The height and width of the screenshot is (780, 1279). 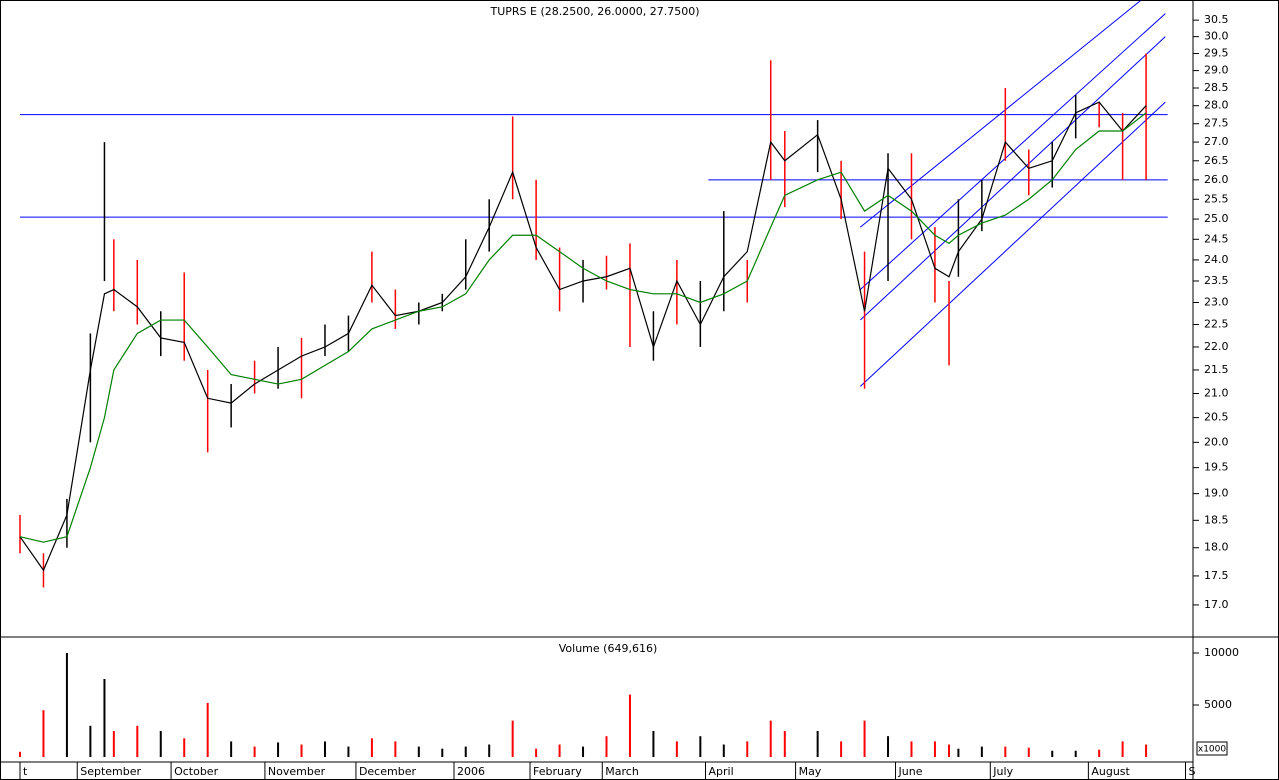 I want to click on x-tick-label: August, so click(x=1110, y=771).